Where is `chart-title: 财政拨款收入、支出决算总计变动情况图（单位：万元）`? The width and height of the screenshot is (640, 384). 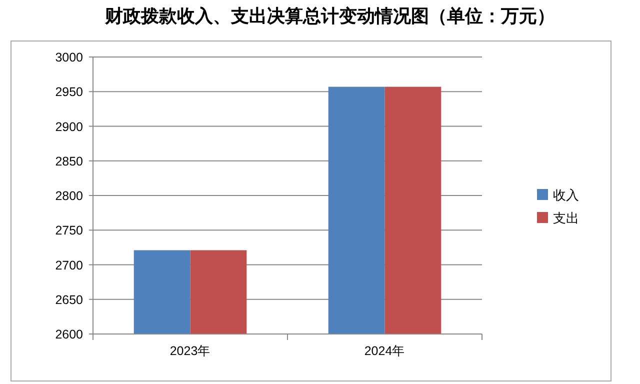
chart-title: 财政拨款收入、支出决算总计变动情况图（单位：万元） is located at coordinates (329, 16).